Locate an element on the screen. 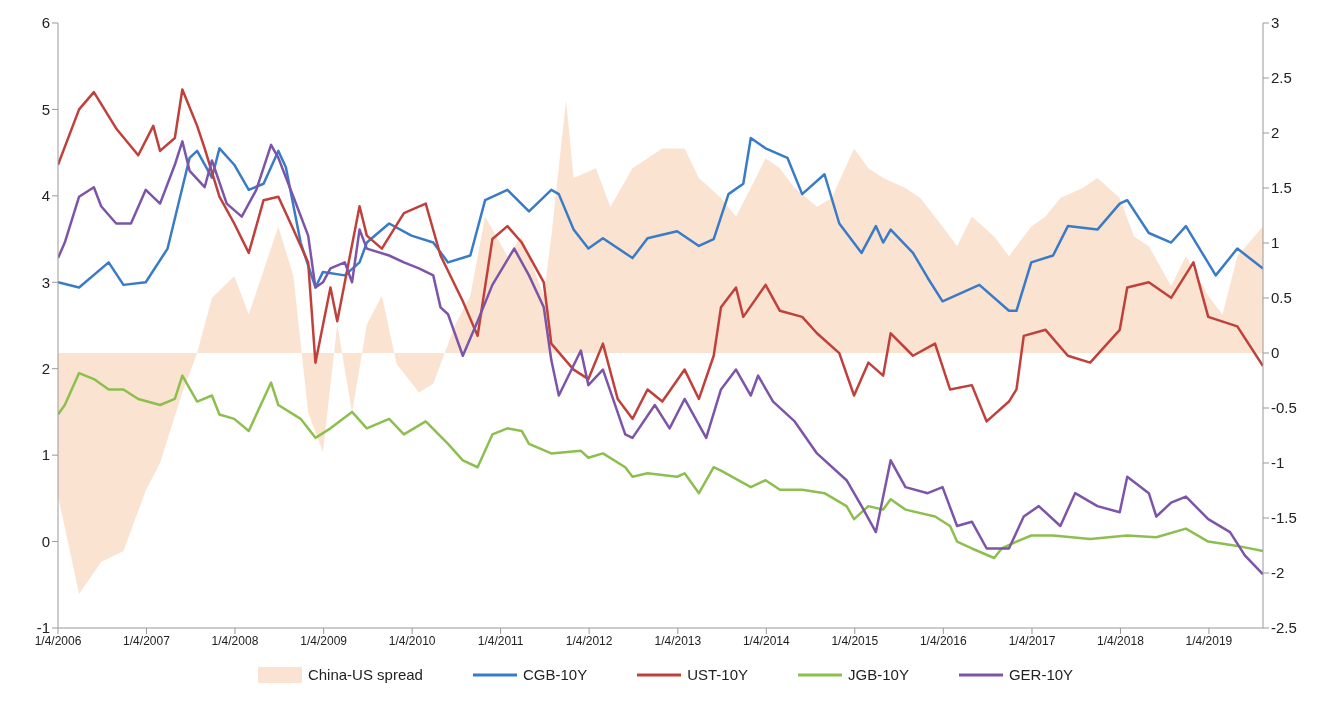 This screenshot has width=1338, height=704. x-tick-label: 1/4/2013 is located at coordinates (678, 640).